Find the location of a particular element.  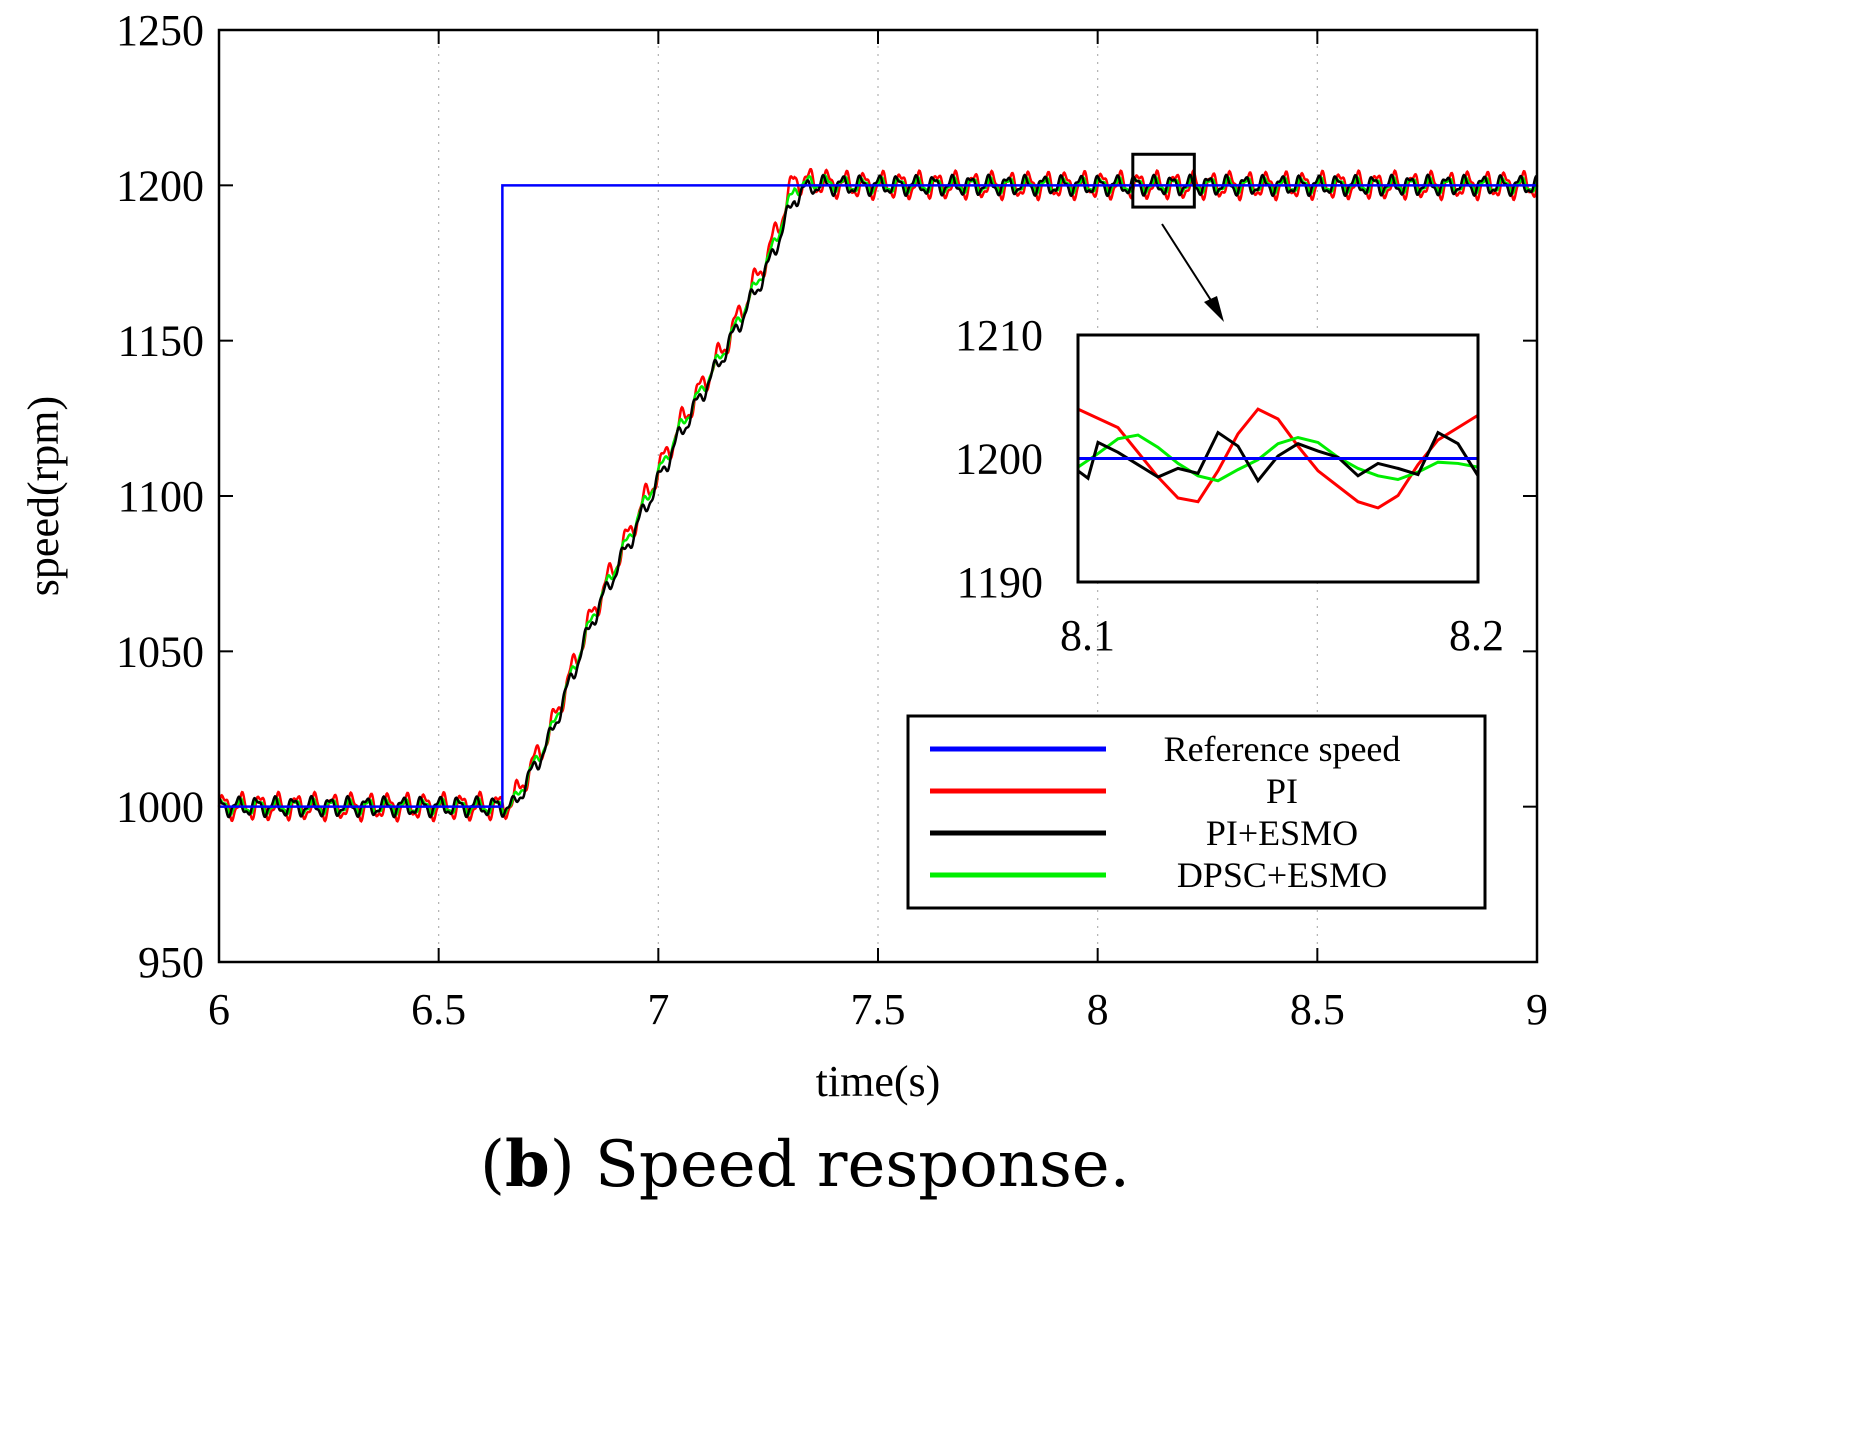

caption-text: Speed response. is located at coordinates (852, 1165).